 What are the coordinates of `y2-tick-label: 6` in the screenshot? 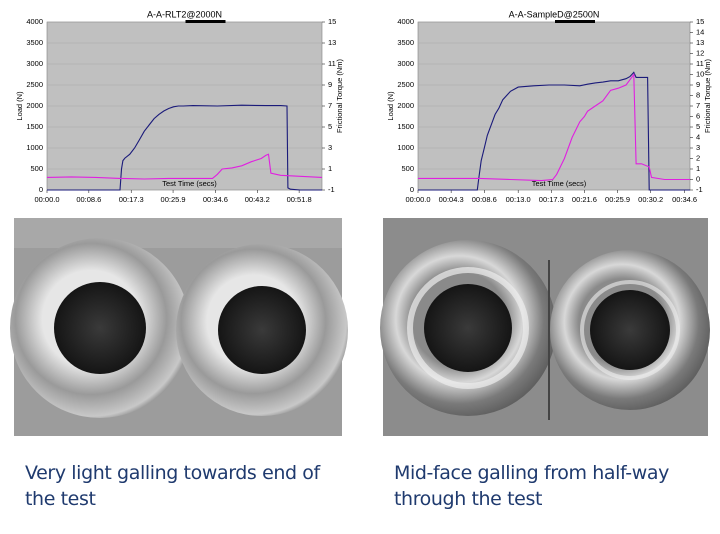 It's located at (698, 115).